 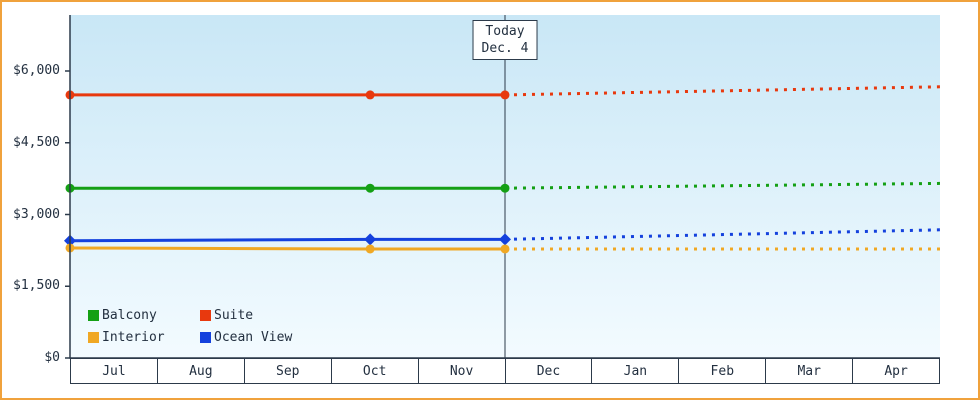 What do you see at coordinates (636, 371) in the screenshot?
I see `month-label-jan: Jan` at bounding box center [636, 371].